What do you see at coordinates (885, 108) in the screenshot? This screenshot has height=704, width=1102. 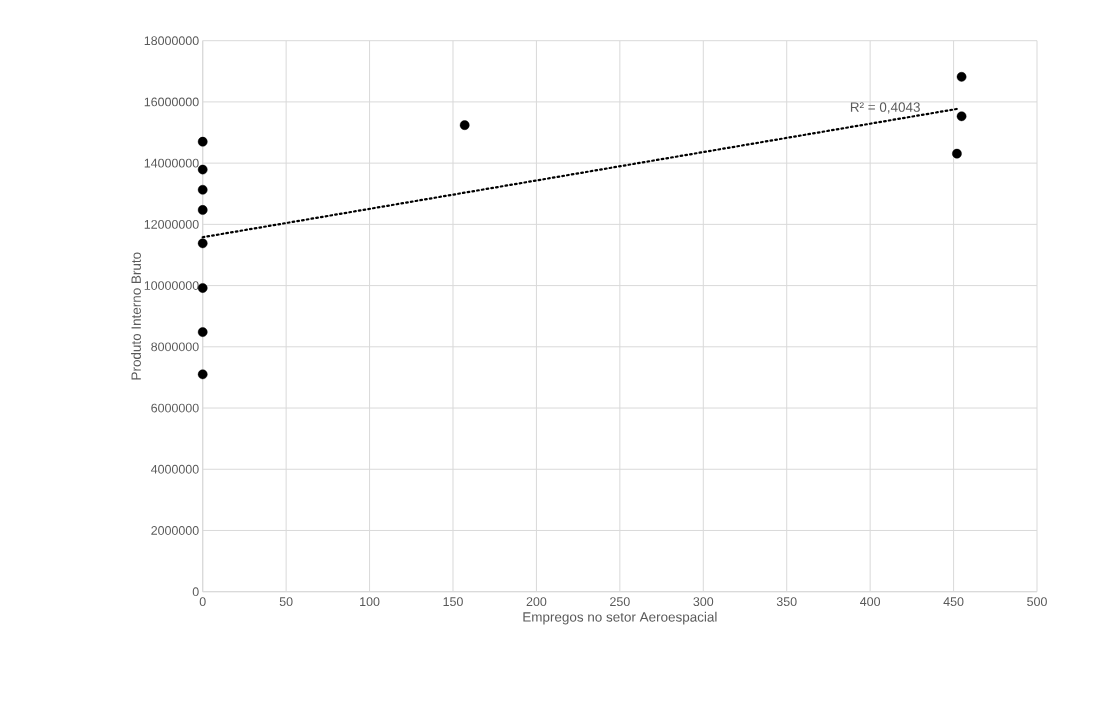 I see `annotation: R² = 0,4043` at bounding box center [885, 108].